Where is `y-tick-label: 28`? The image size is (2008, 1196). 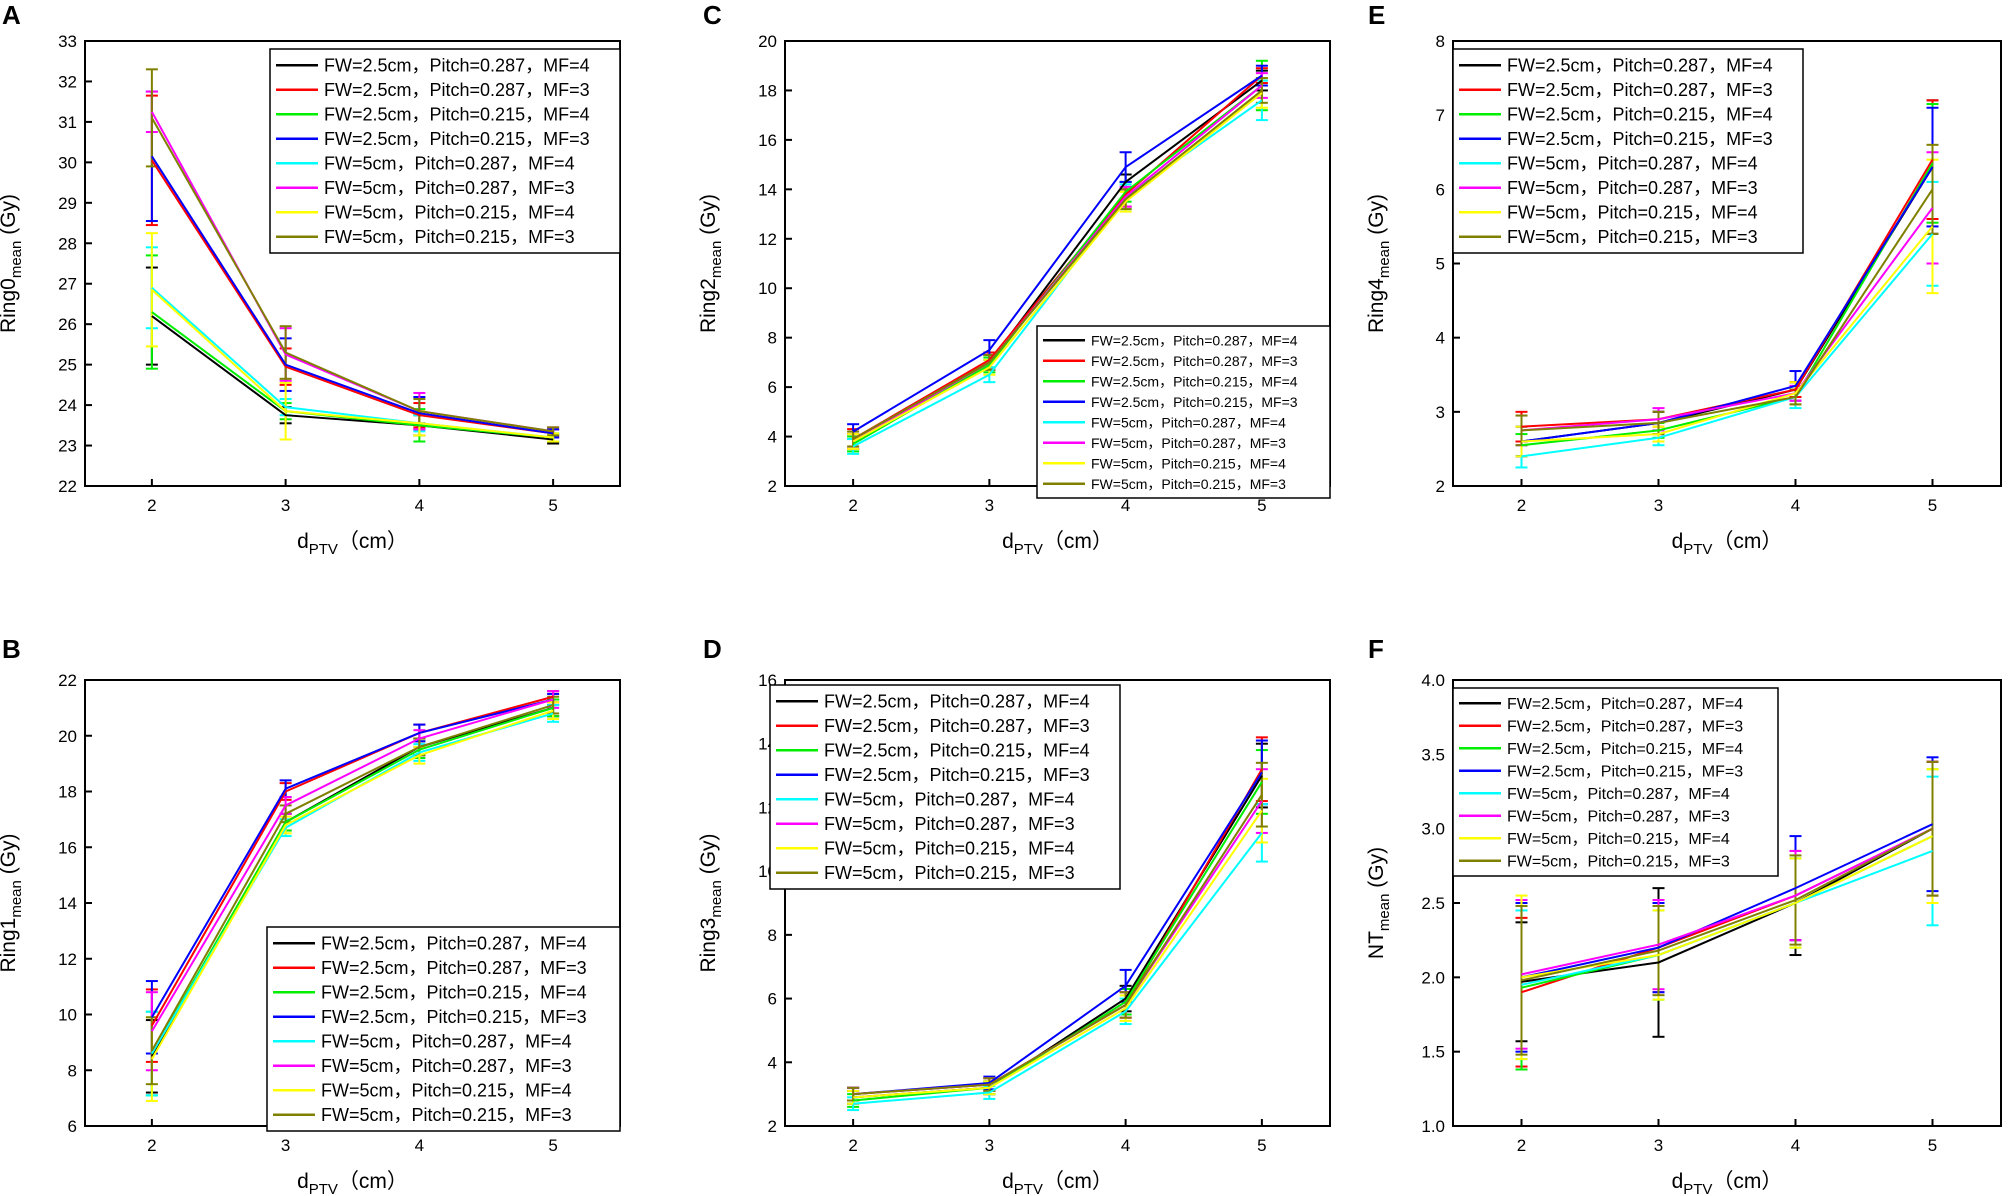 y-tick-label: 28 is located at coordinates (67, 243).